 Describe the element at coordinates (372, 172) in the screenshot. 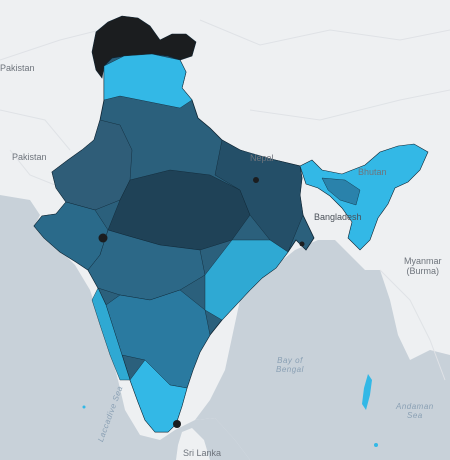

I see `label-bhutan: Bhutan` at that location.